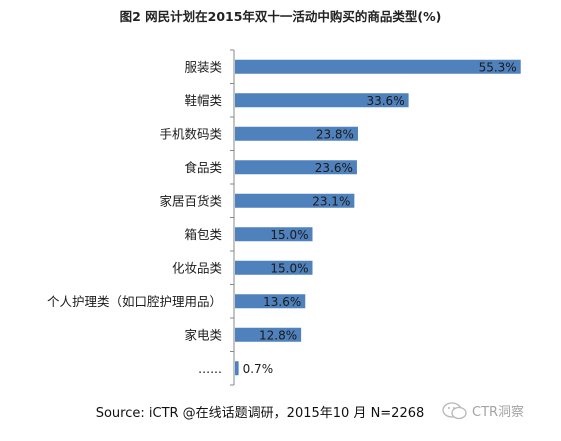  What do you see at coordinates (334, 168) in the screenshot?
I see `data-label: 23.6%` at bounding box center [334, 168].